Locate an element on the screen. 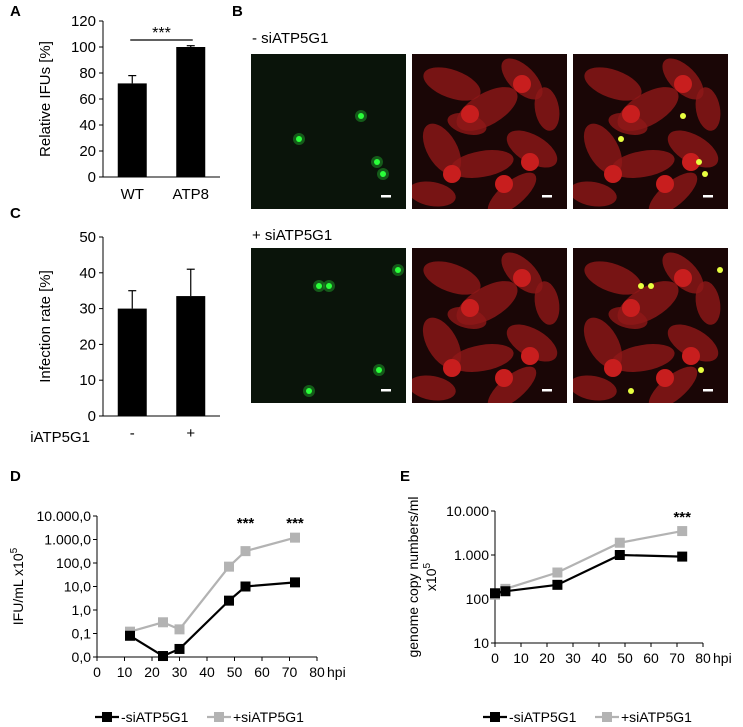  significance-label: *** is located at coordinates (295, 523).